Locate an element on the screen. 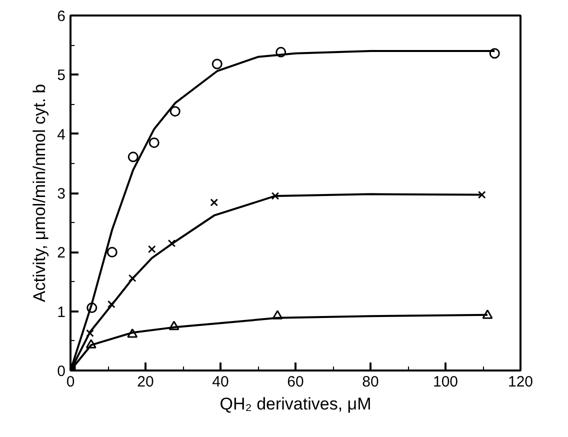 This screenshot has width=568, height=437. y-tick-label: 3 is located at coordinates (61, 194).